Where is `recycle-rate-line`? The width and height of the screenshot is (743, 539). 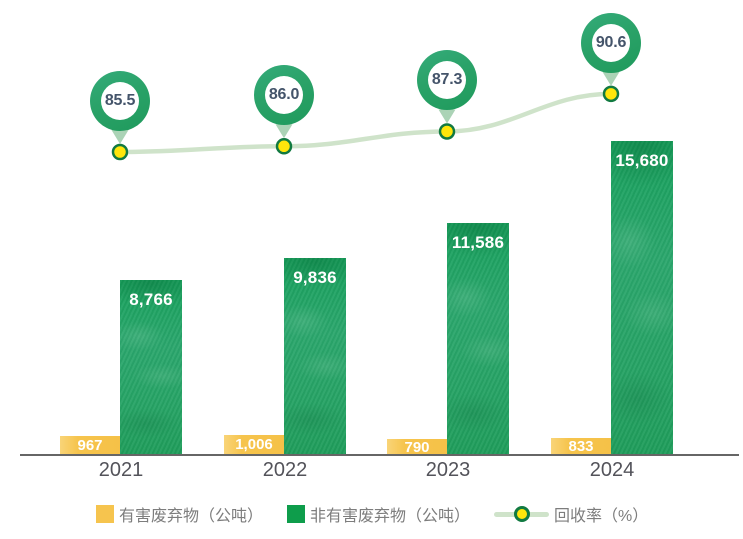 recycle-rate-line is located at coordinates (365, 123).